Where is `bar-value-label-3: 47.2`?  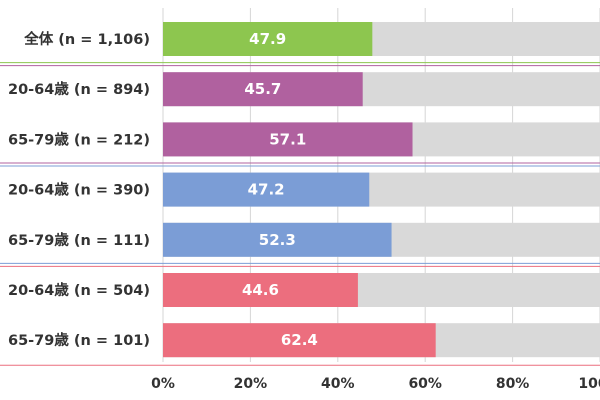 bar-value-label-3: 47.2 is located at coordinates (266, 190).